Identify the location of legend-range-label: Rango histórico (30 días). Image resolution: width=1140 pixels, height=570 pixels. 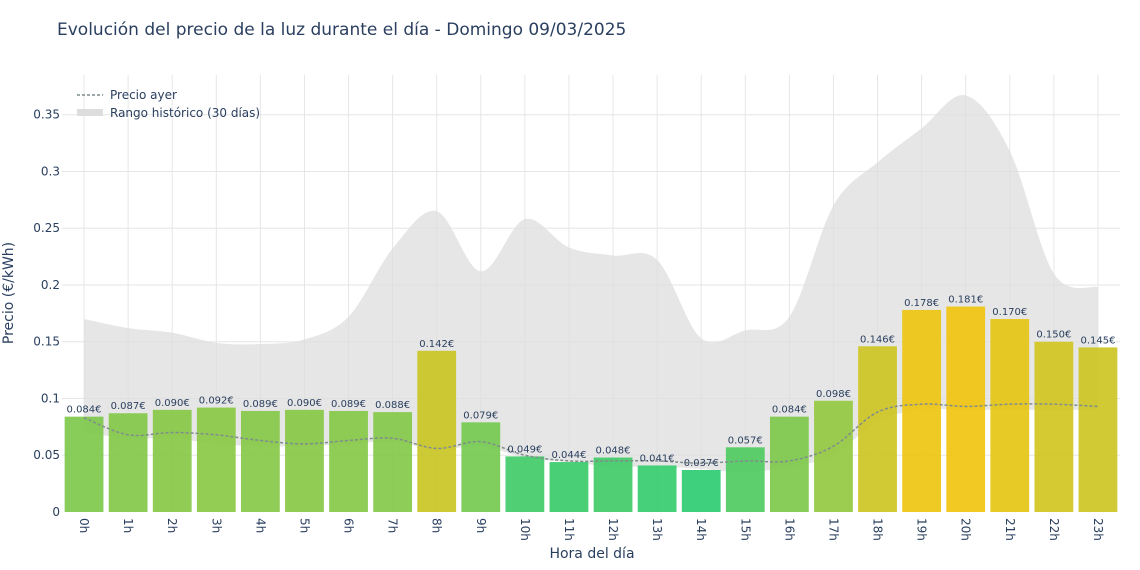
(185, 113).